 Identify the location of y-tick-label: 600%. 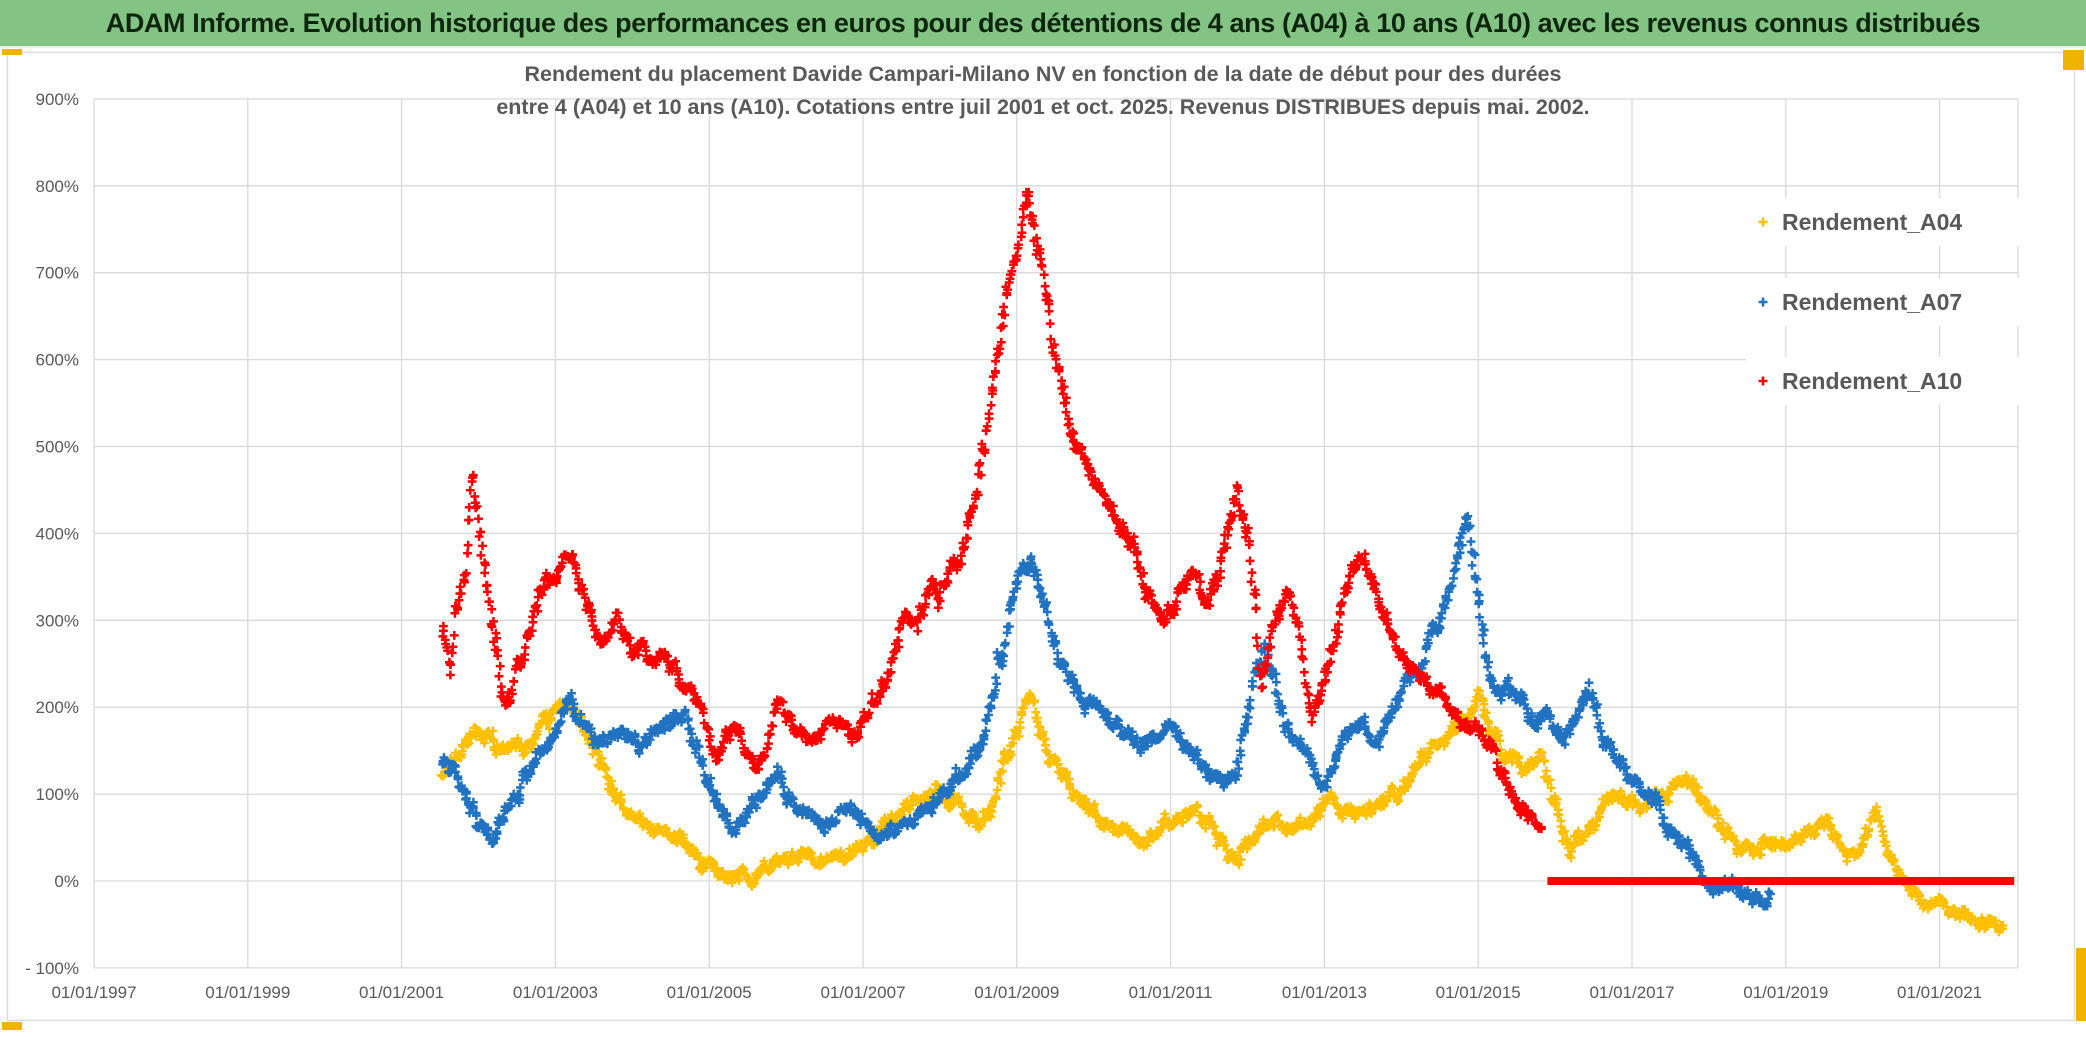
(57, 360).